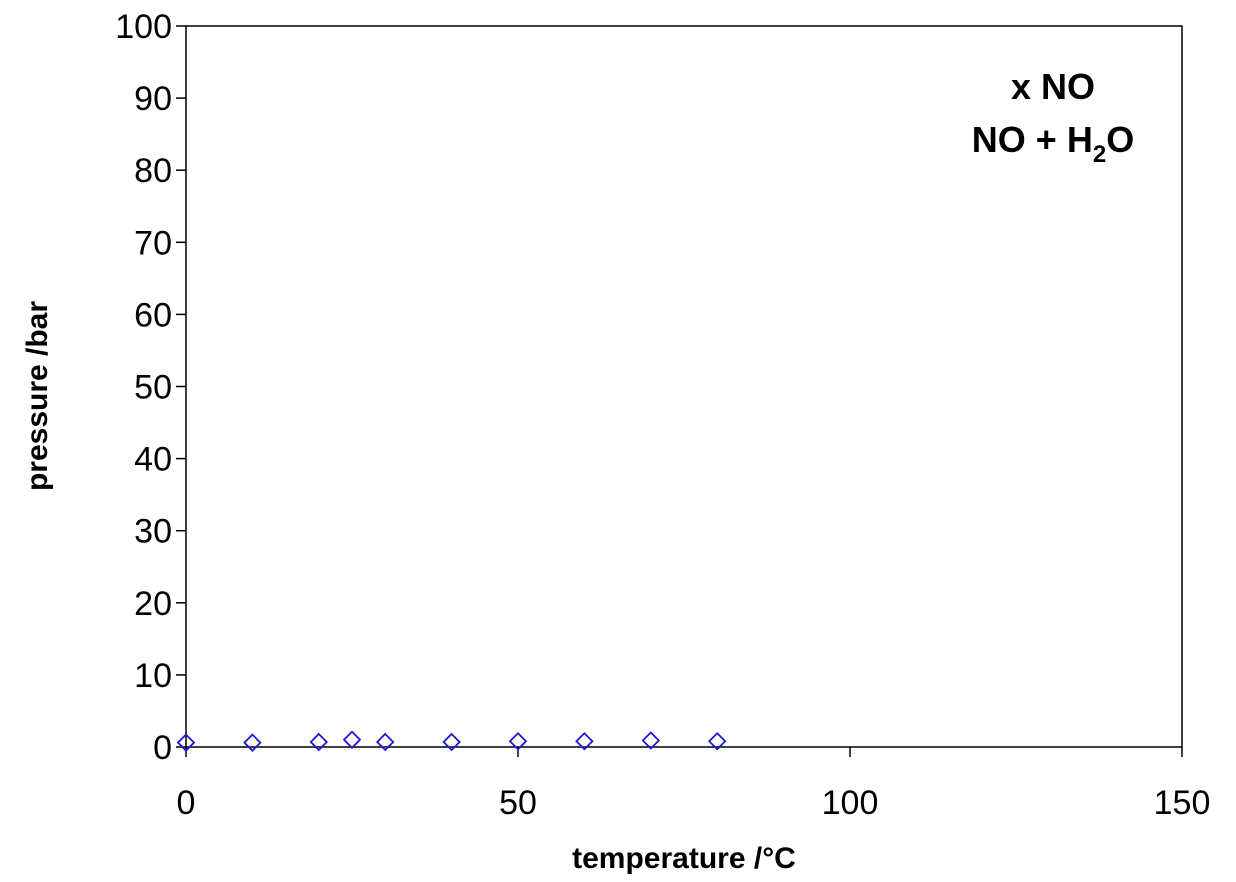 Image resolution: width=1236 pixels, height=882 pixels. What do you see at coordinates (153, 99) in the screenshot?
I see `y-tick-label: 90` at bounding box center [153, 99].